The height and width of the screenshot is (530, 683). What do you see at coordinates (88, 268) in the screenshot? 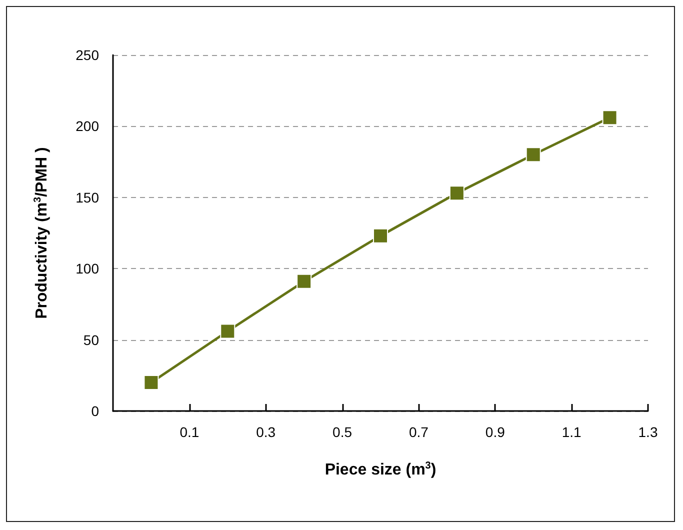
I see `y-tick-label: 100` at bounding box center [88, 268].